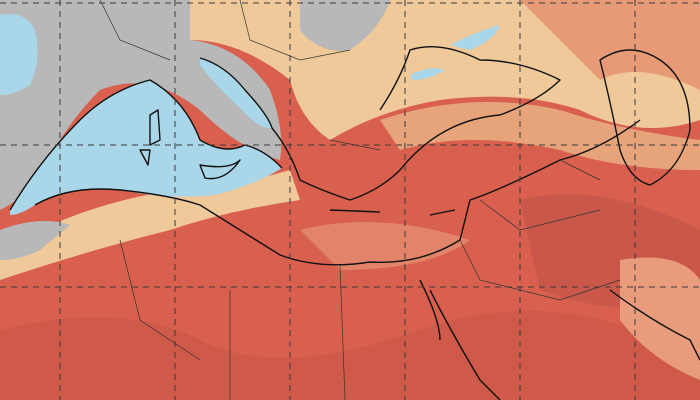 This screenshot has height=400, width=700. Describe the element at coordinates (150, 225) in the screenshot. I see `low-dust-area` at that location.